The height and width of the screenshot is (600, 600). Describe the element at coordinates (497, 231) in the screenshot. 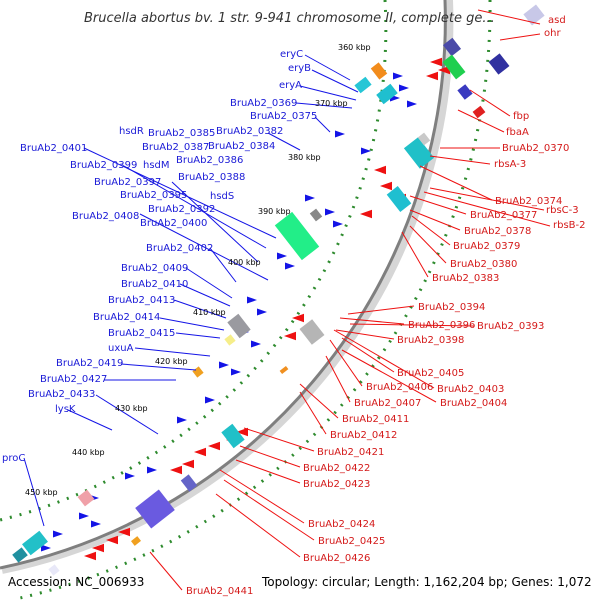

I see `gene-label-reverse: BruAb2_0378` at that location.